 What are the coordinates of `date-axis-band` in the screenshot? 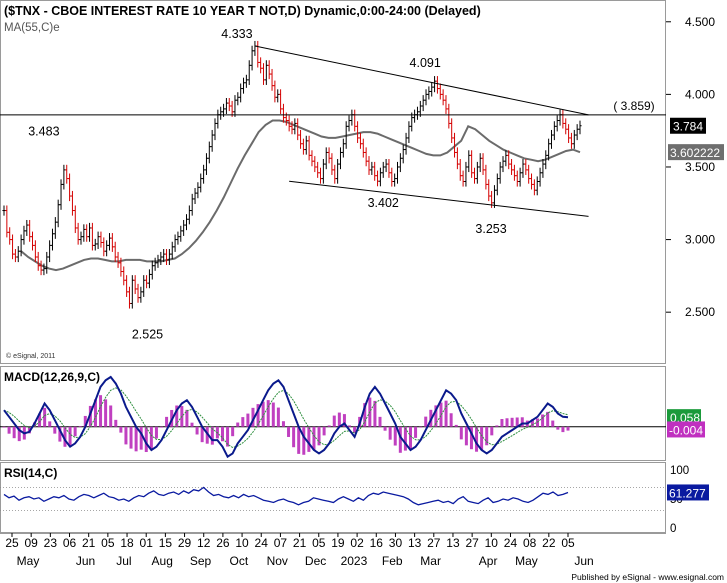 It's located at (363, 553).